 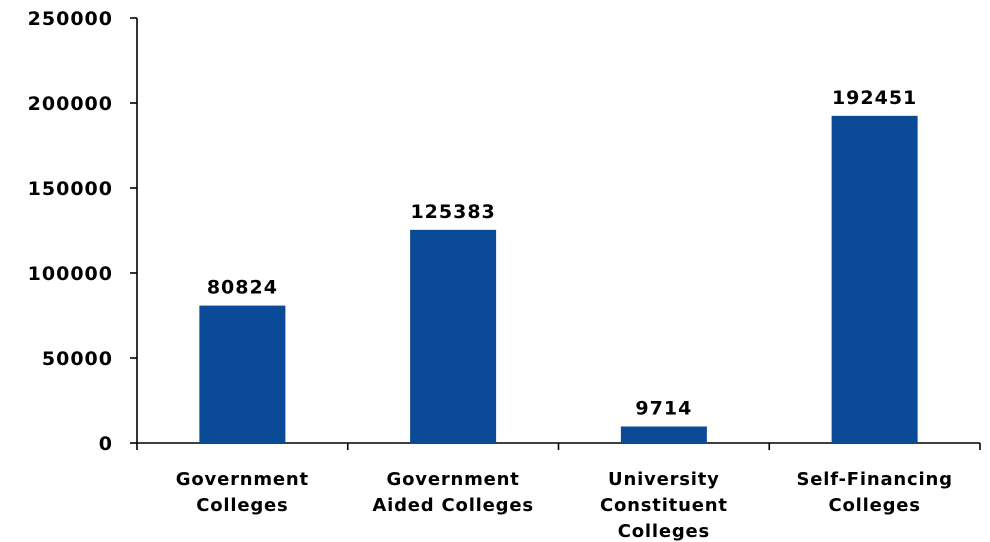 What do you see at coordinates (70, 189) in the screenshot?
I see `y-tick-label: 150000` at bounding box center [70, 189].